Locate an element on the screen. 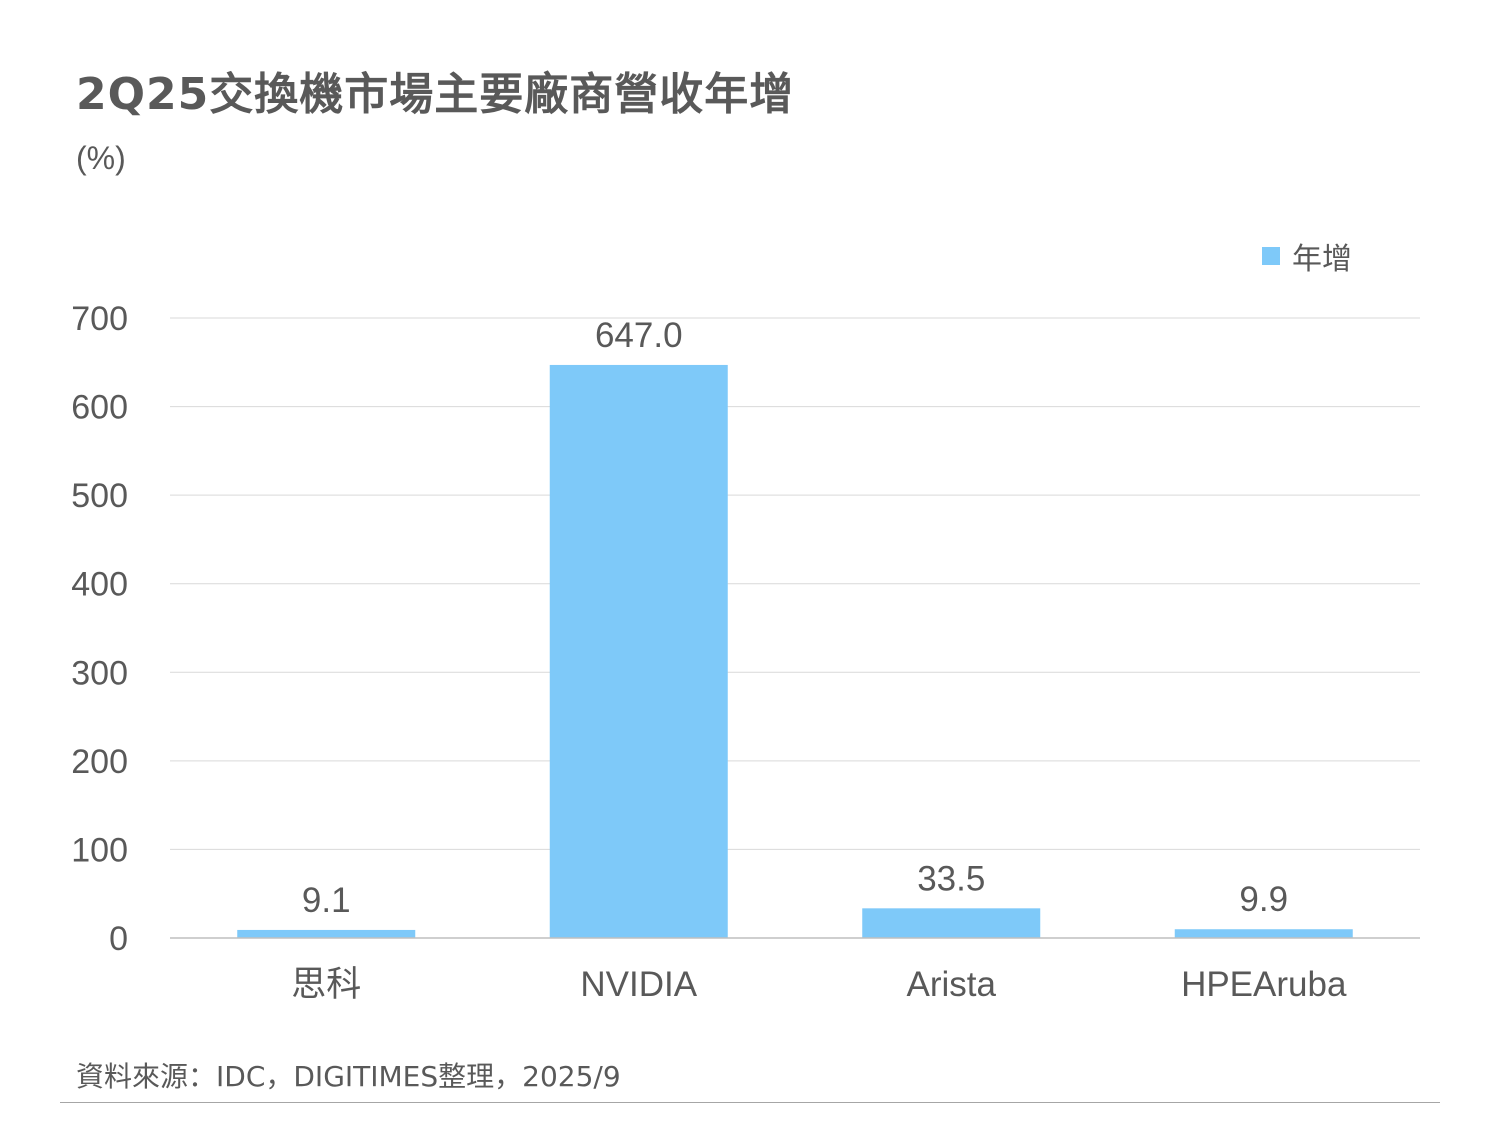  y-axis-unit: (%) is located at coordinates (101, 158).